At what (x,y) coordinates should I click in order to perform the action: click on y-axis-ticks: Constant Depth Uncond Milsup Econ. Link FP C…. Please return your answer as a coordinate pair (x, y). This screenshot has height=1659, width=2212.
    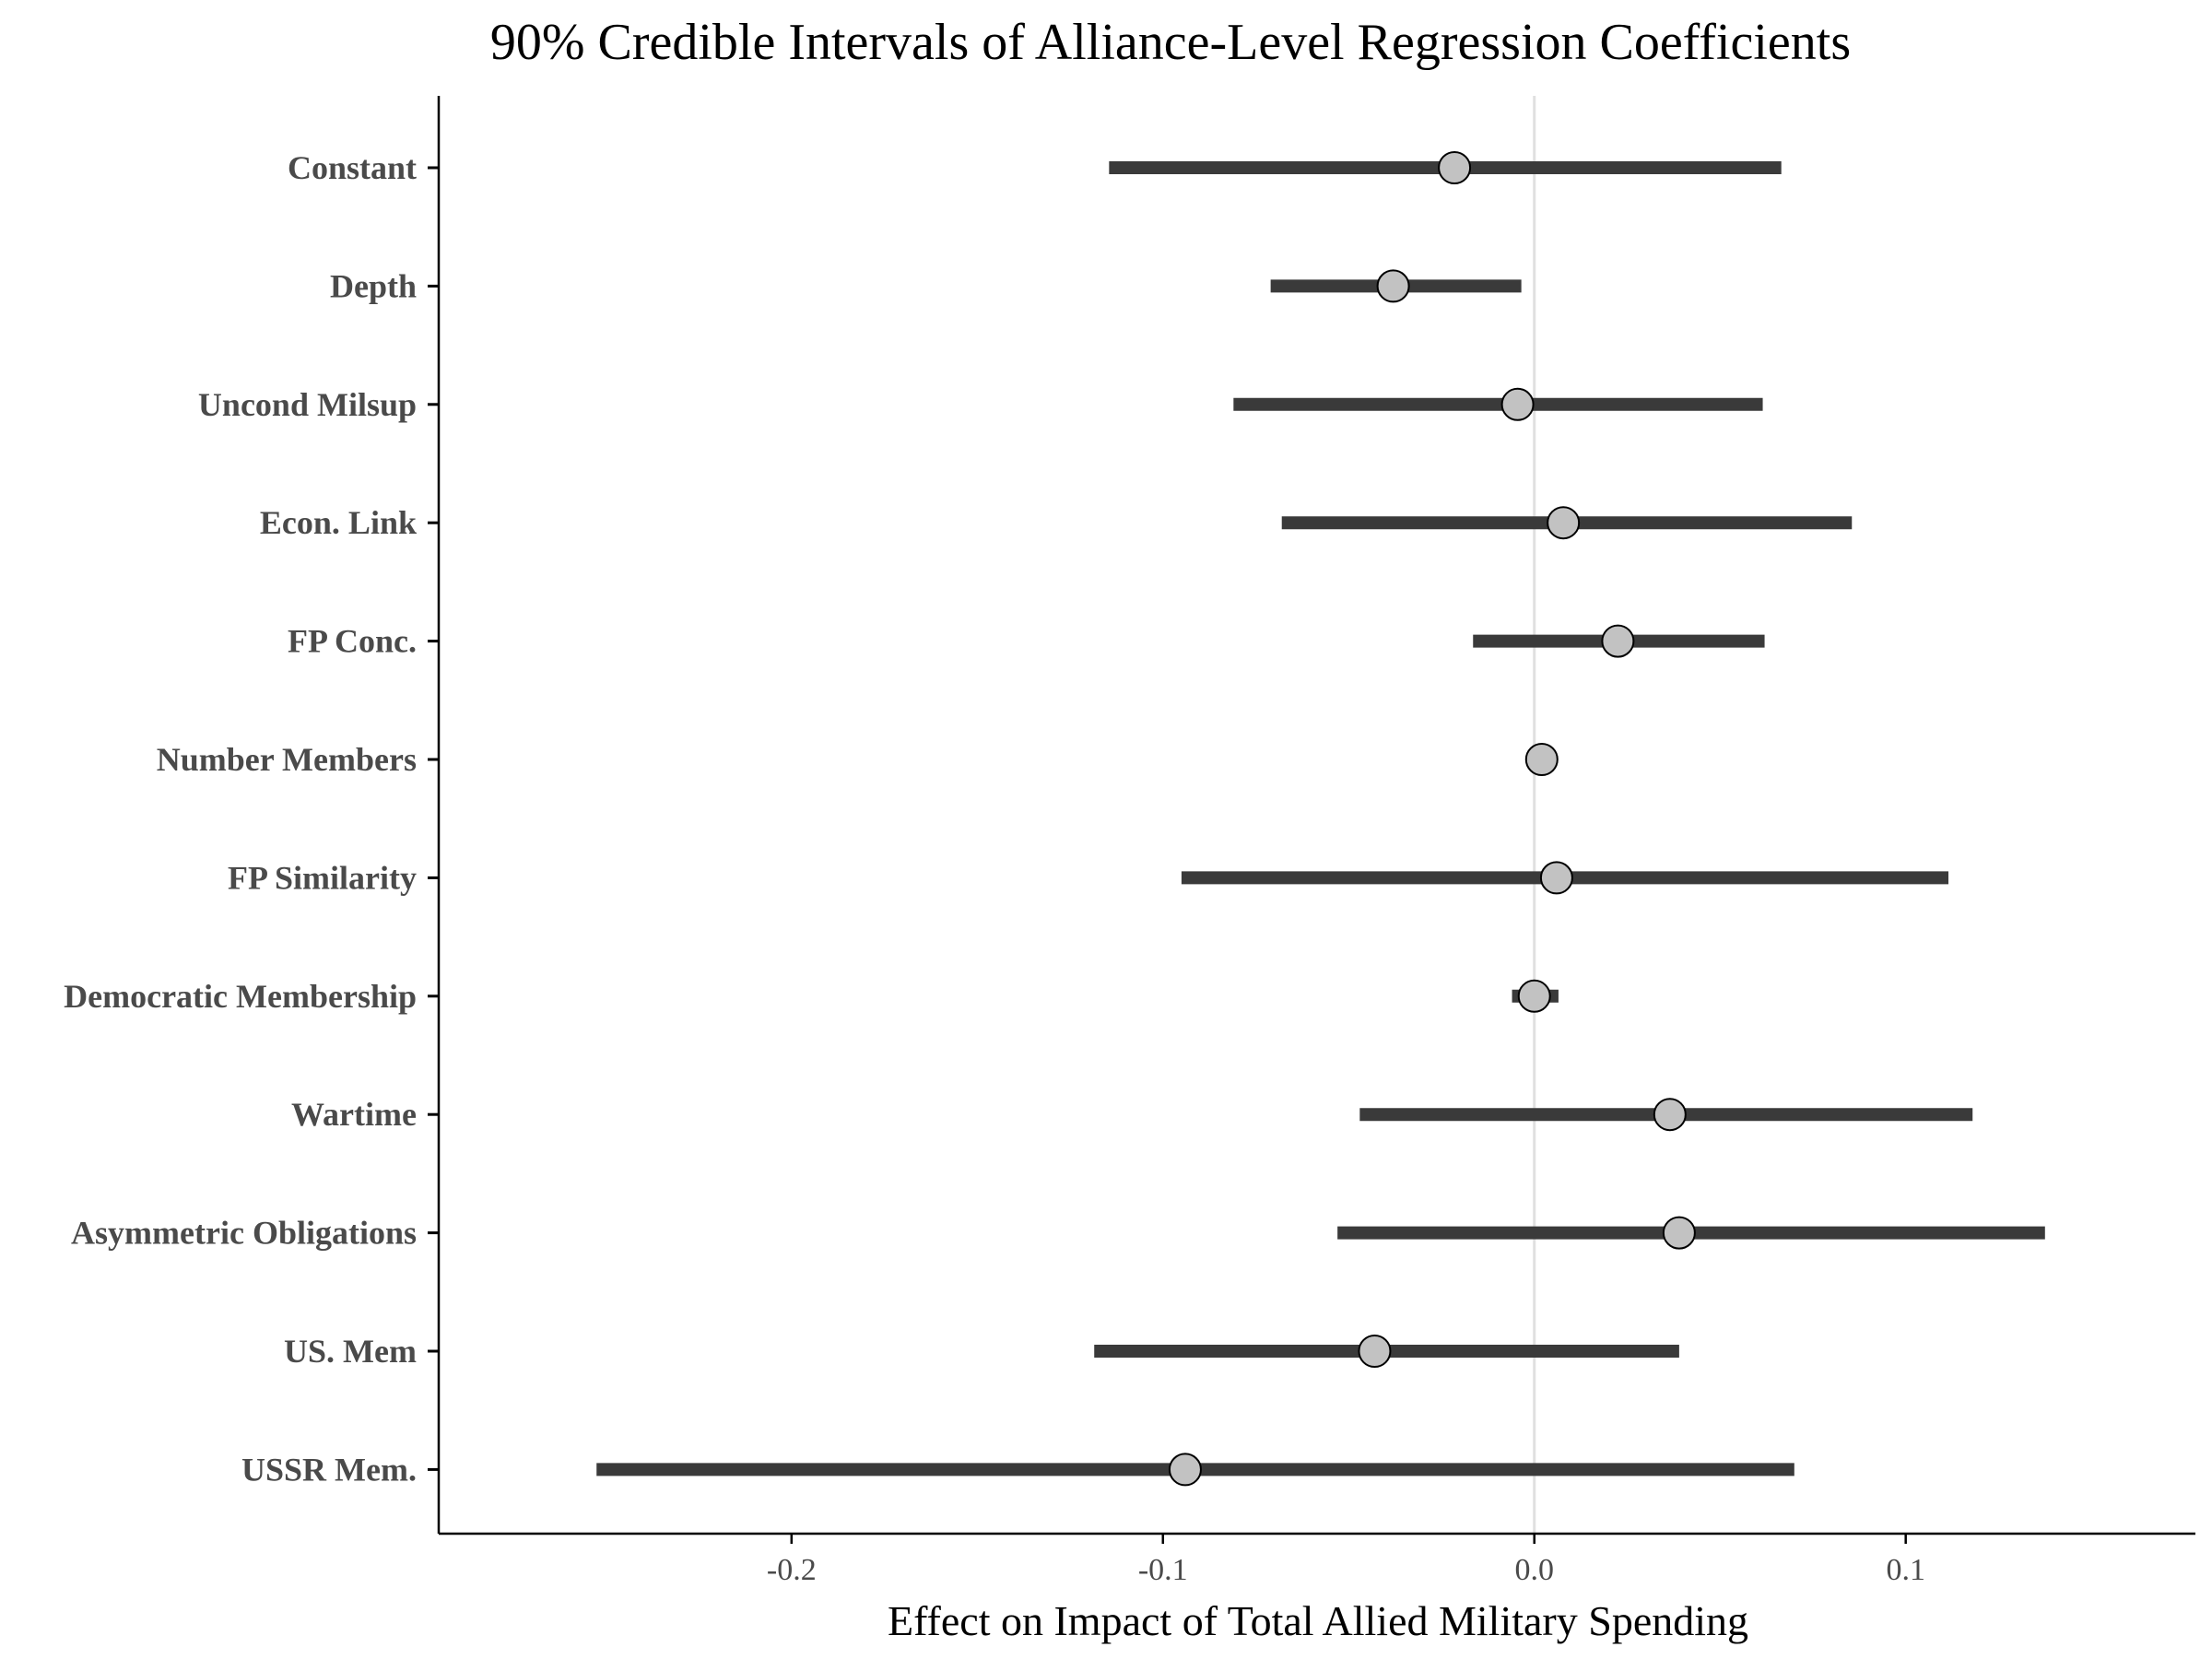
    Looking at the image, I should click on (251, 818).